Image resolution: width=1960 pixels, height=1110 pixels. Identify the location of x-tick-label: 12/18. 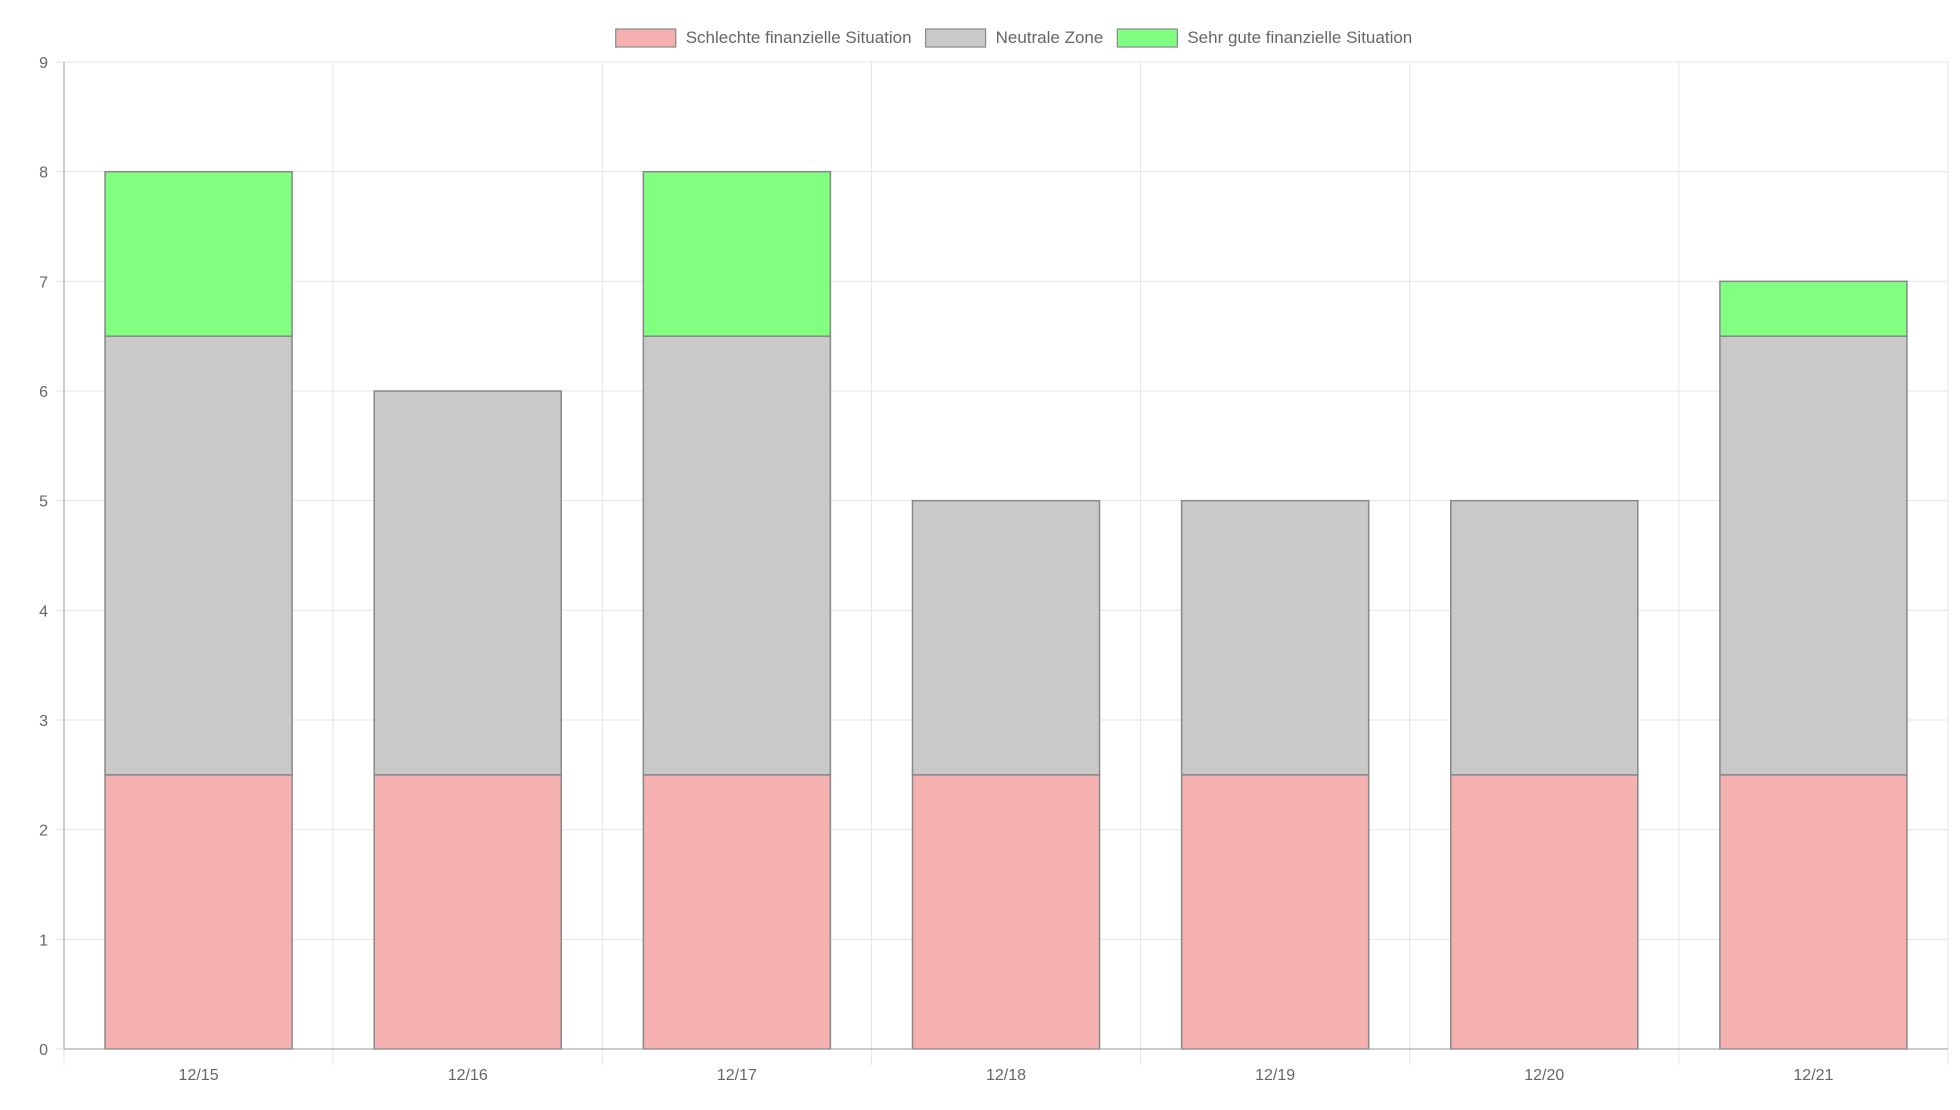
(1006, 1075).